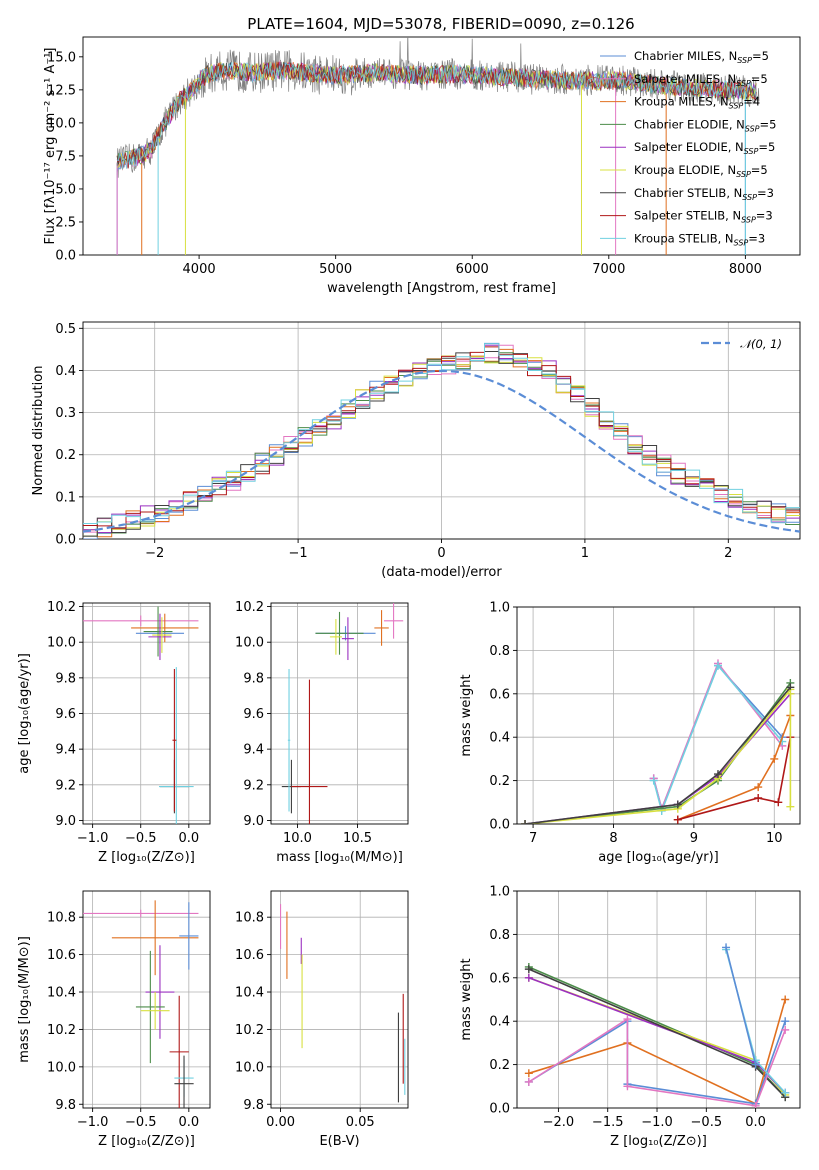 This screenshot has width=819, height=1170. I want to click on legend-entry: Salpeter STELIB, NSSP=3, so click(703, 217).